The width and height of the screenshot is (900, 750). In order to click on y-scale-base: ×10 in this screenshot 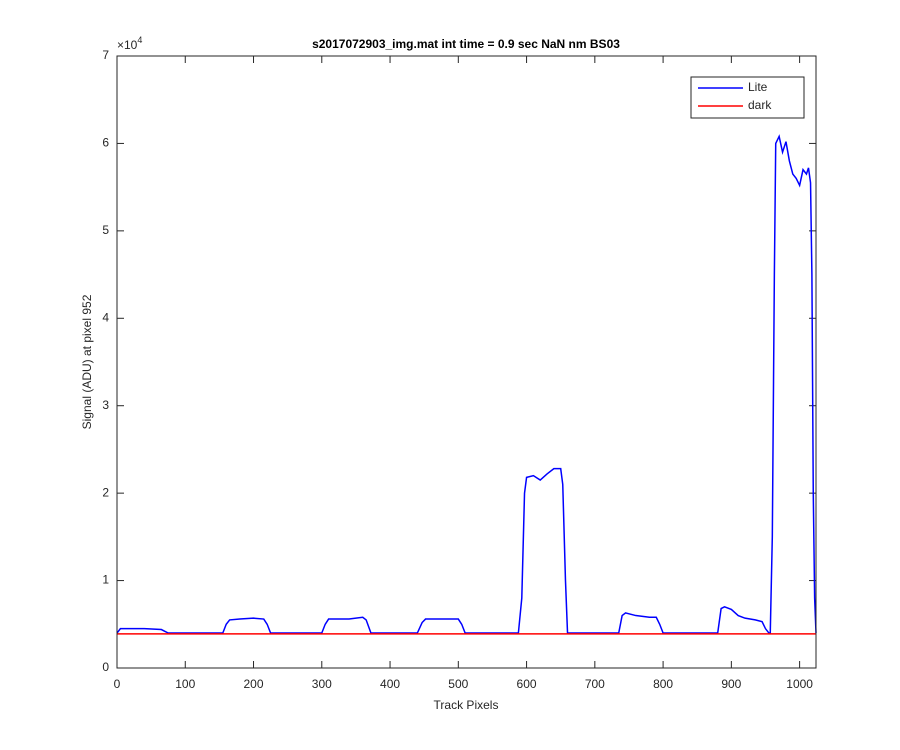, I will do `click(127, 45)`.